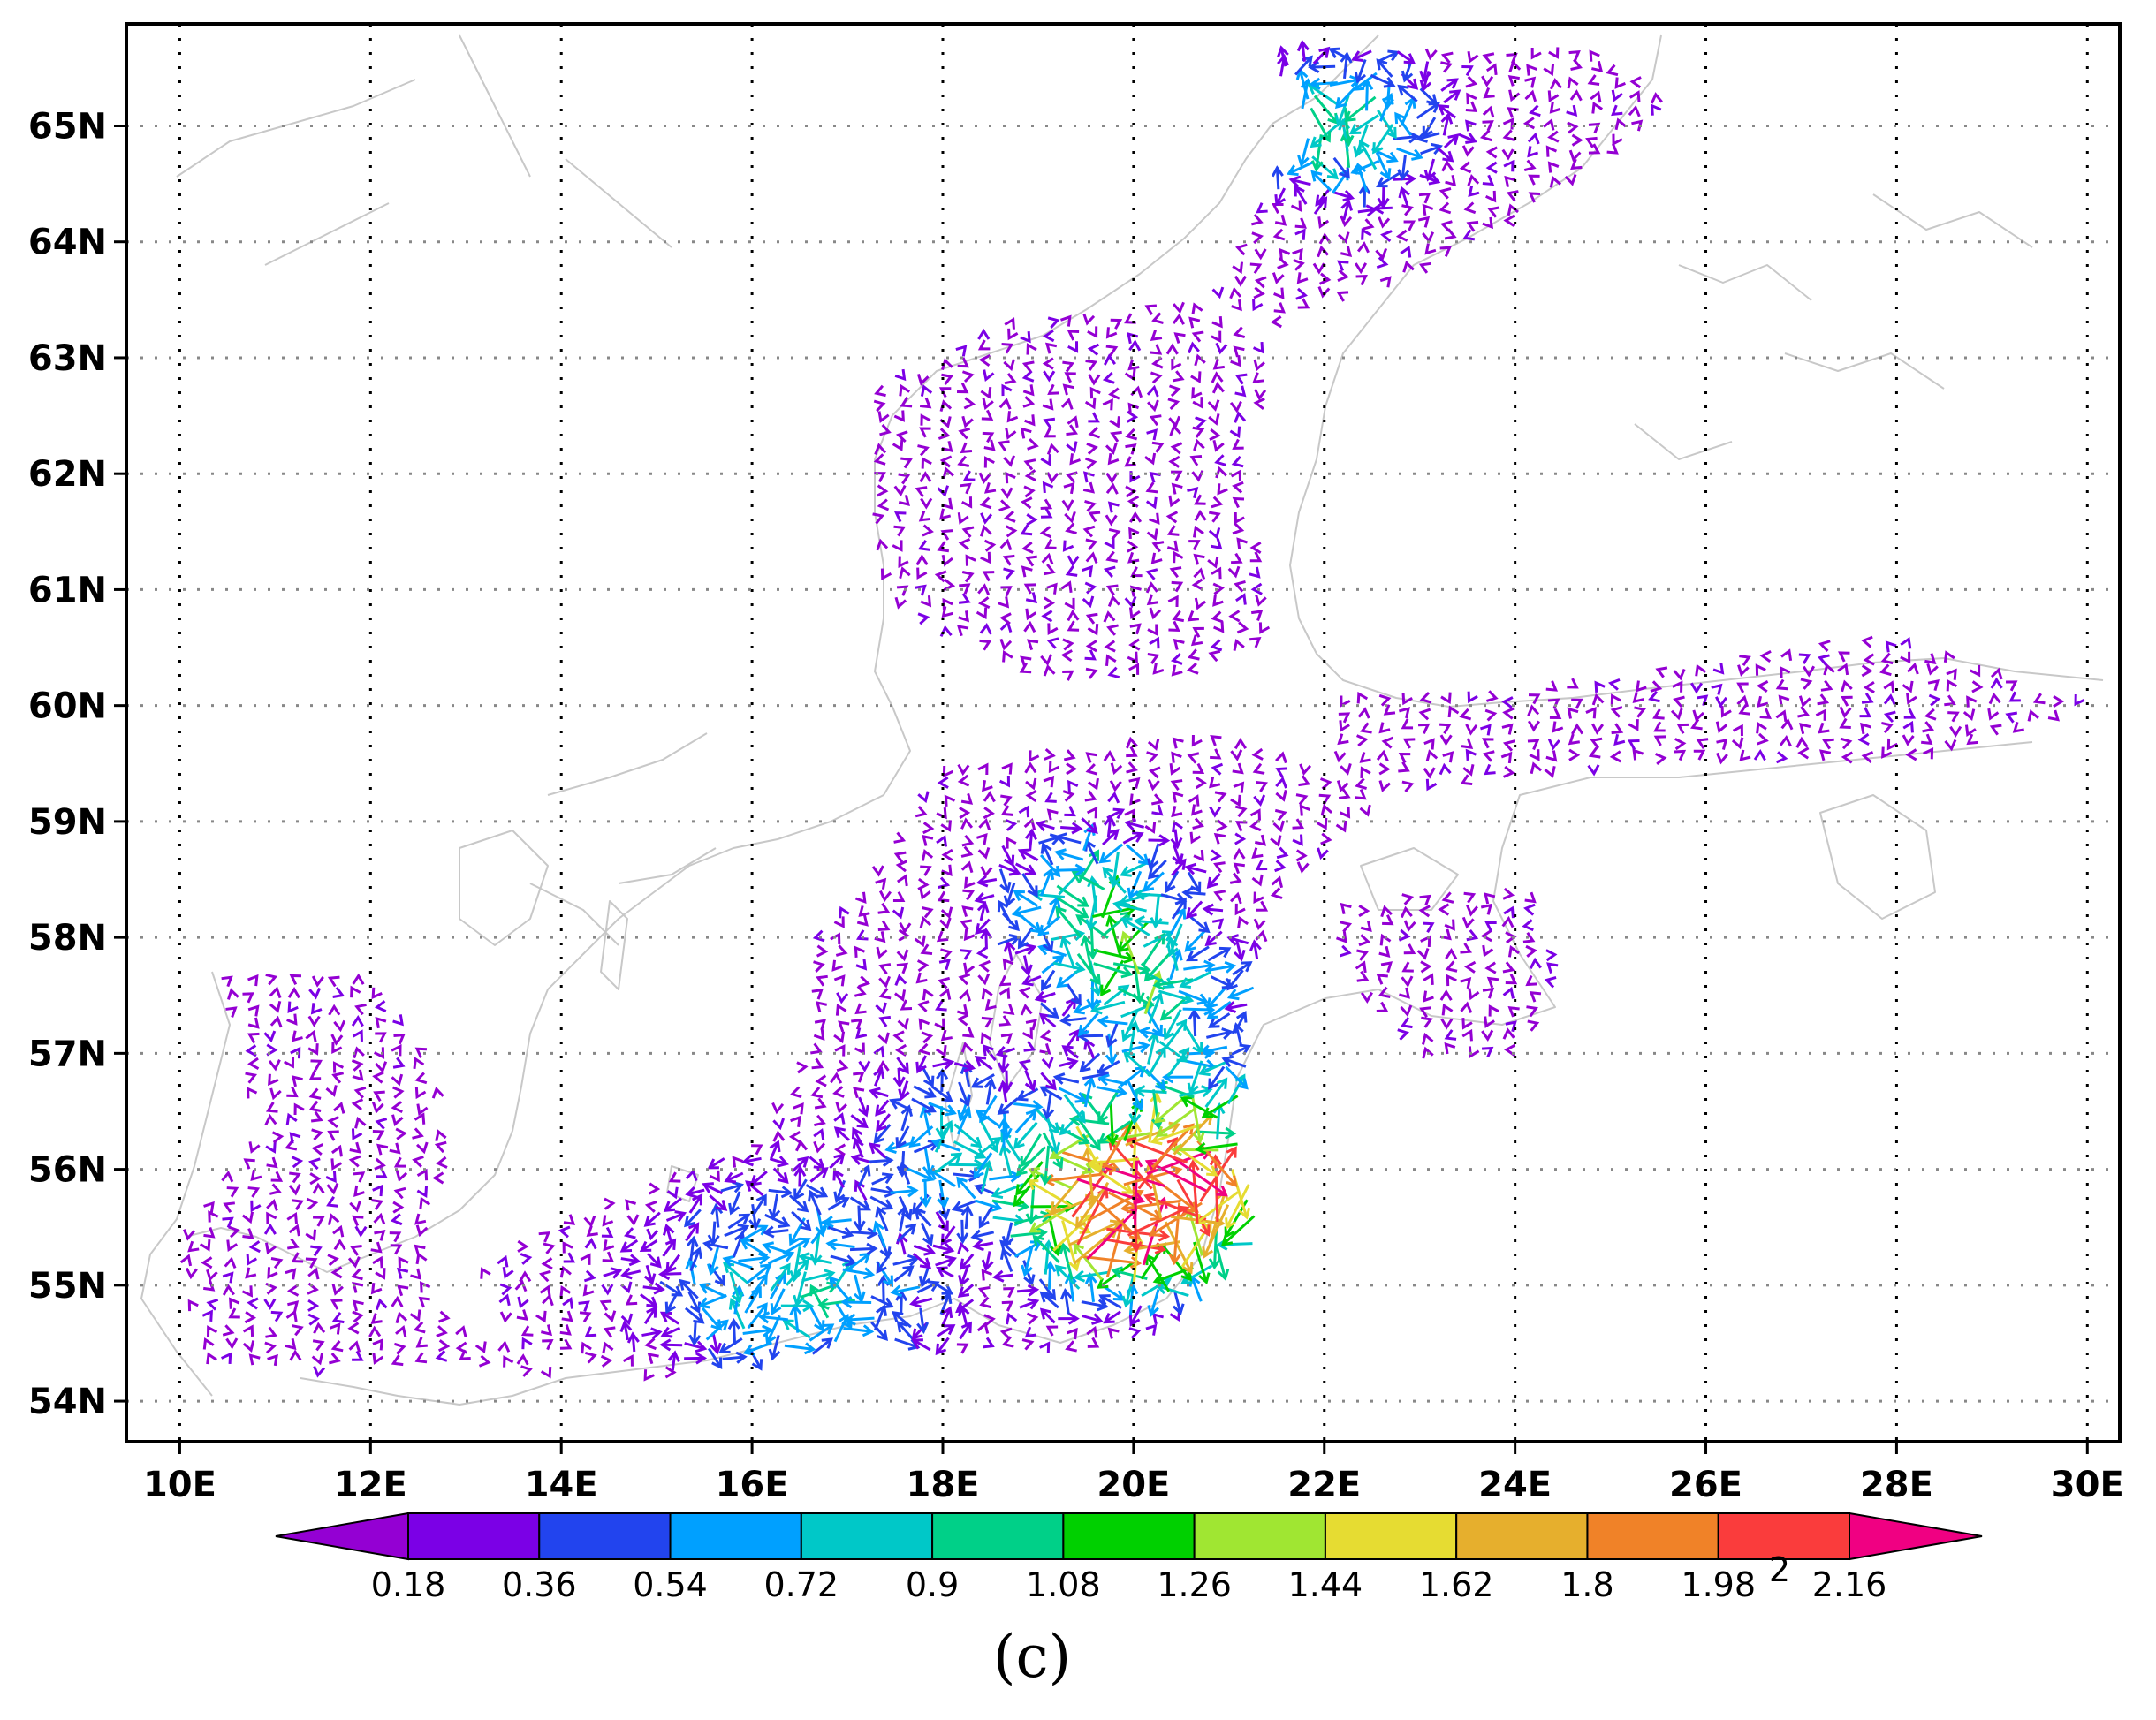  I want to click on colorbar-label: 0.9, so click(932, 1584).